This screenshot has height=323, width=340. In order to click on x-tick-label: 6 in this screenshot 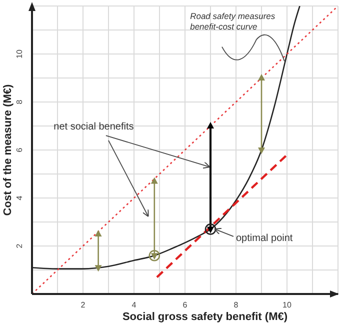, I will do `click(185, 305)`.